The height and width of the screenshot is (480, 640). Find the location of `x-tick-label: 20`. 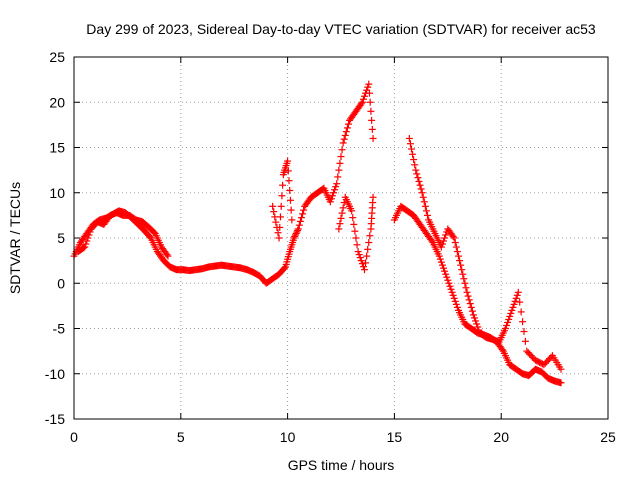

x-tick-label: 20 is located at coordinates (501, 437).